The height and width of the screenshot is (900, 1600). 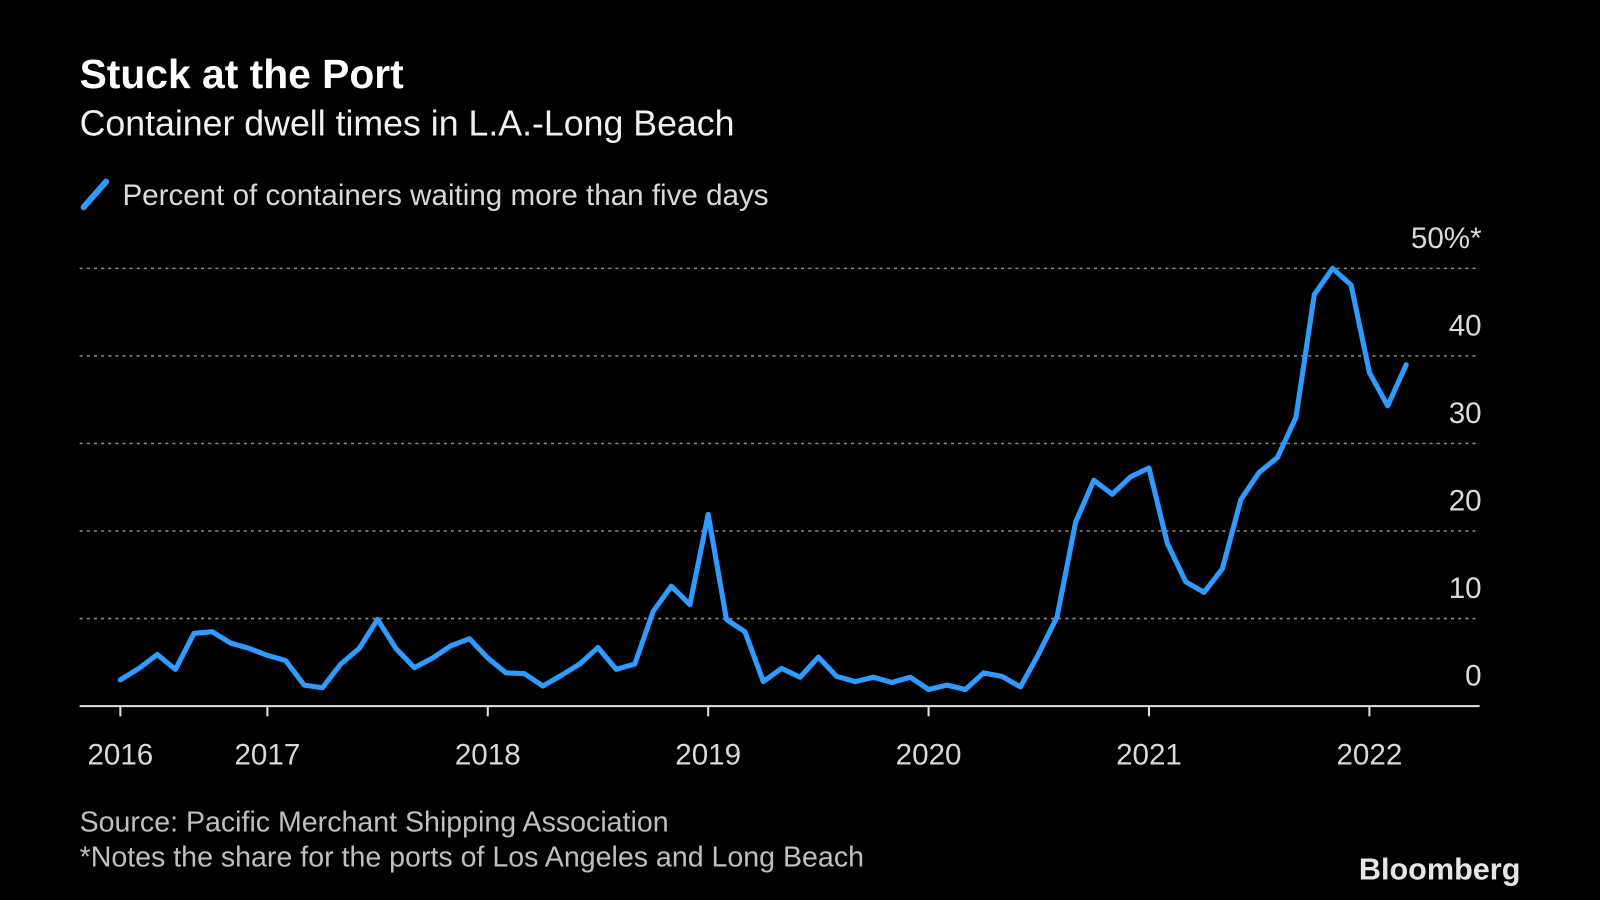 I want to click on y-tick-label: 30, so click(x=1465, y=413).